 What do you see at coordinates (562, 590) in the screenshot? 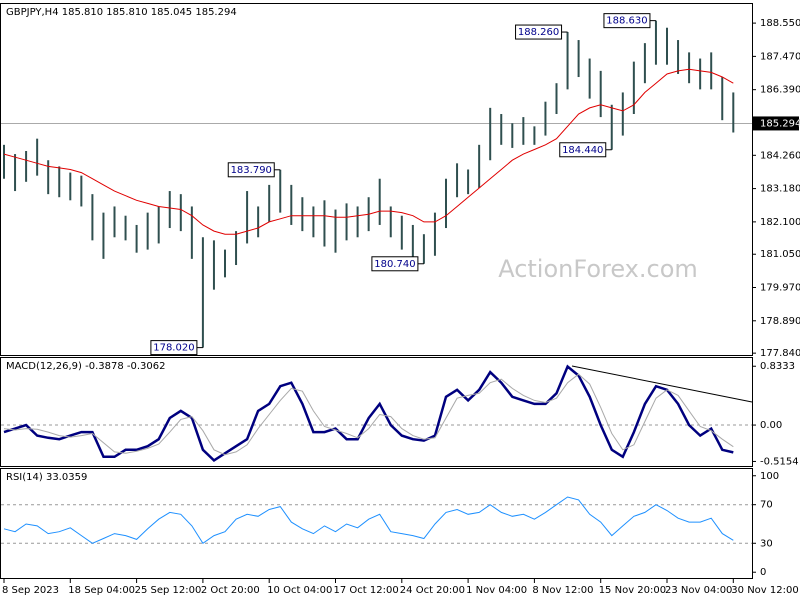
I see `x-tick-label: 8 Nov 12:00` at bounding box center [562, 590].